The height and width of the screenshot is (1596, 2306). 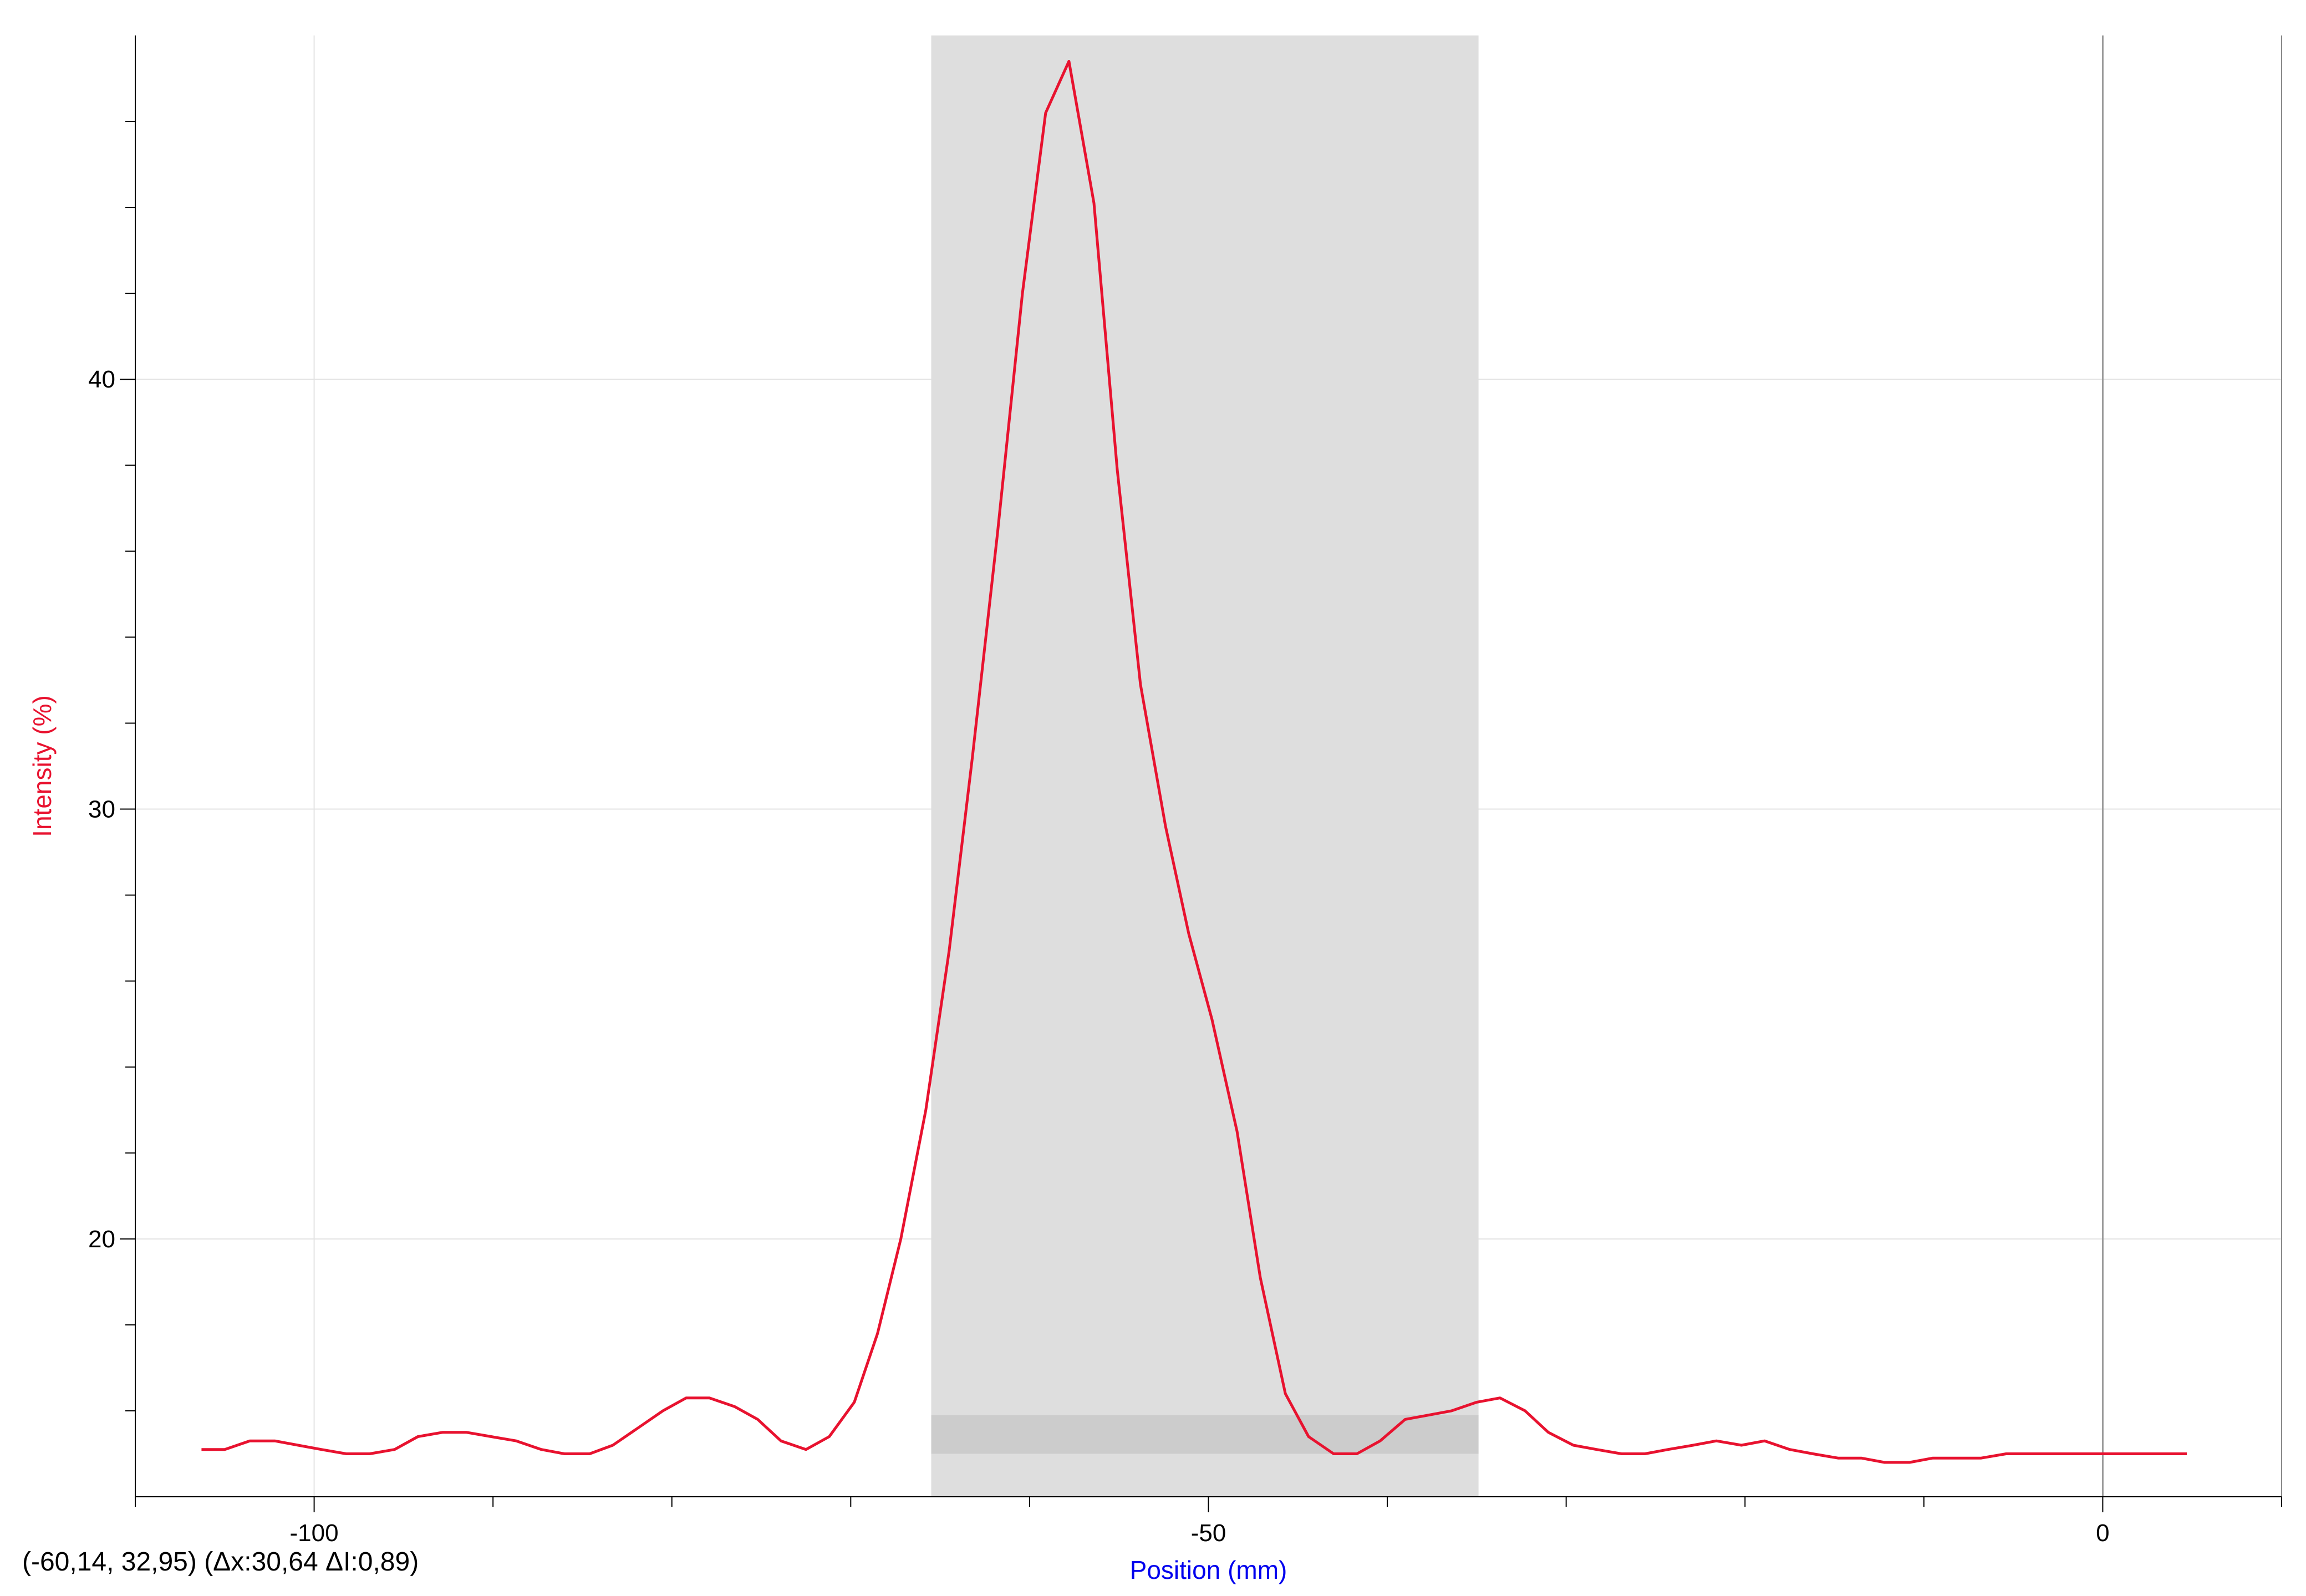 I want to click on x-tick-label: -50, so click(x=1208, y=1533).